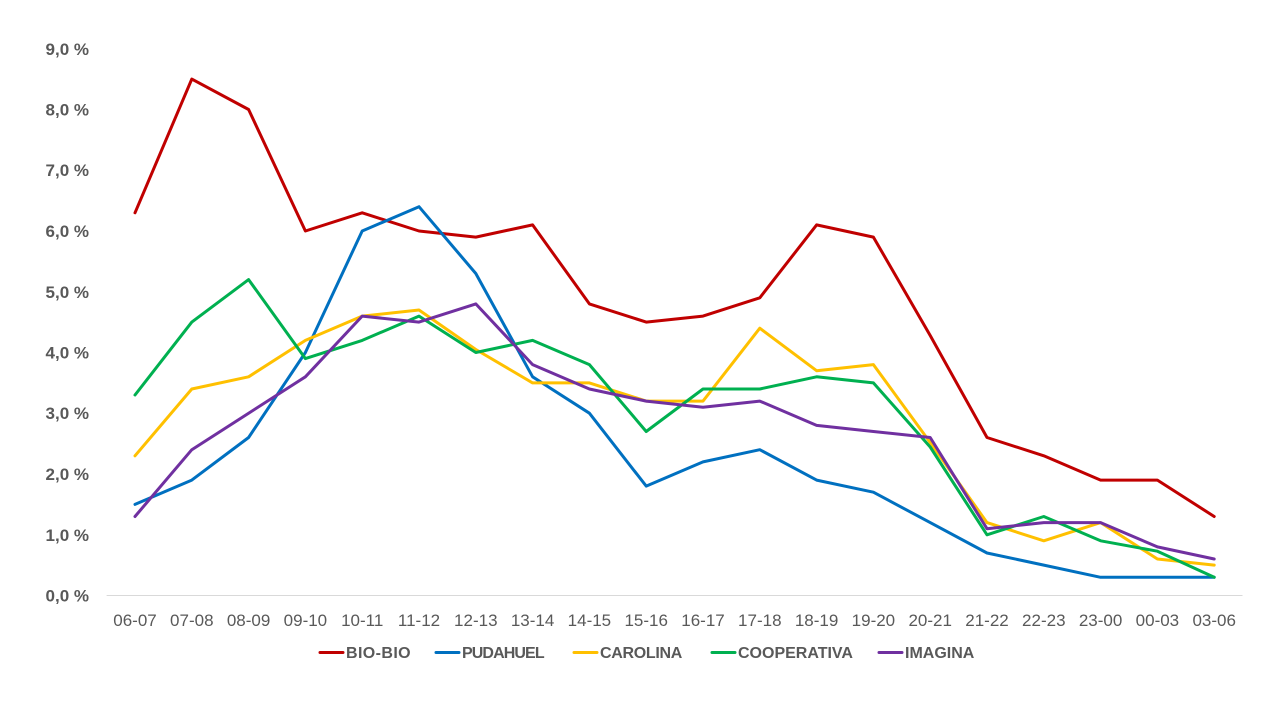 The height and width of the screenshot is (720, 1280). What do you see at coordinates (67, 292) in the screenshot?
I see `svg-text: 5,0 %` at bounding box center [67, 292].